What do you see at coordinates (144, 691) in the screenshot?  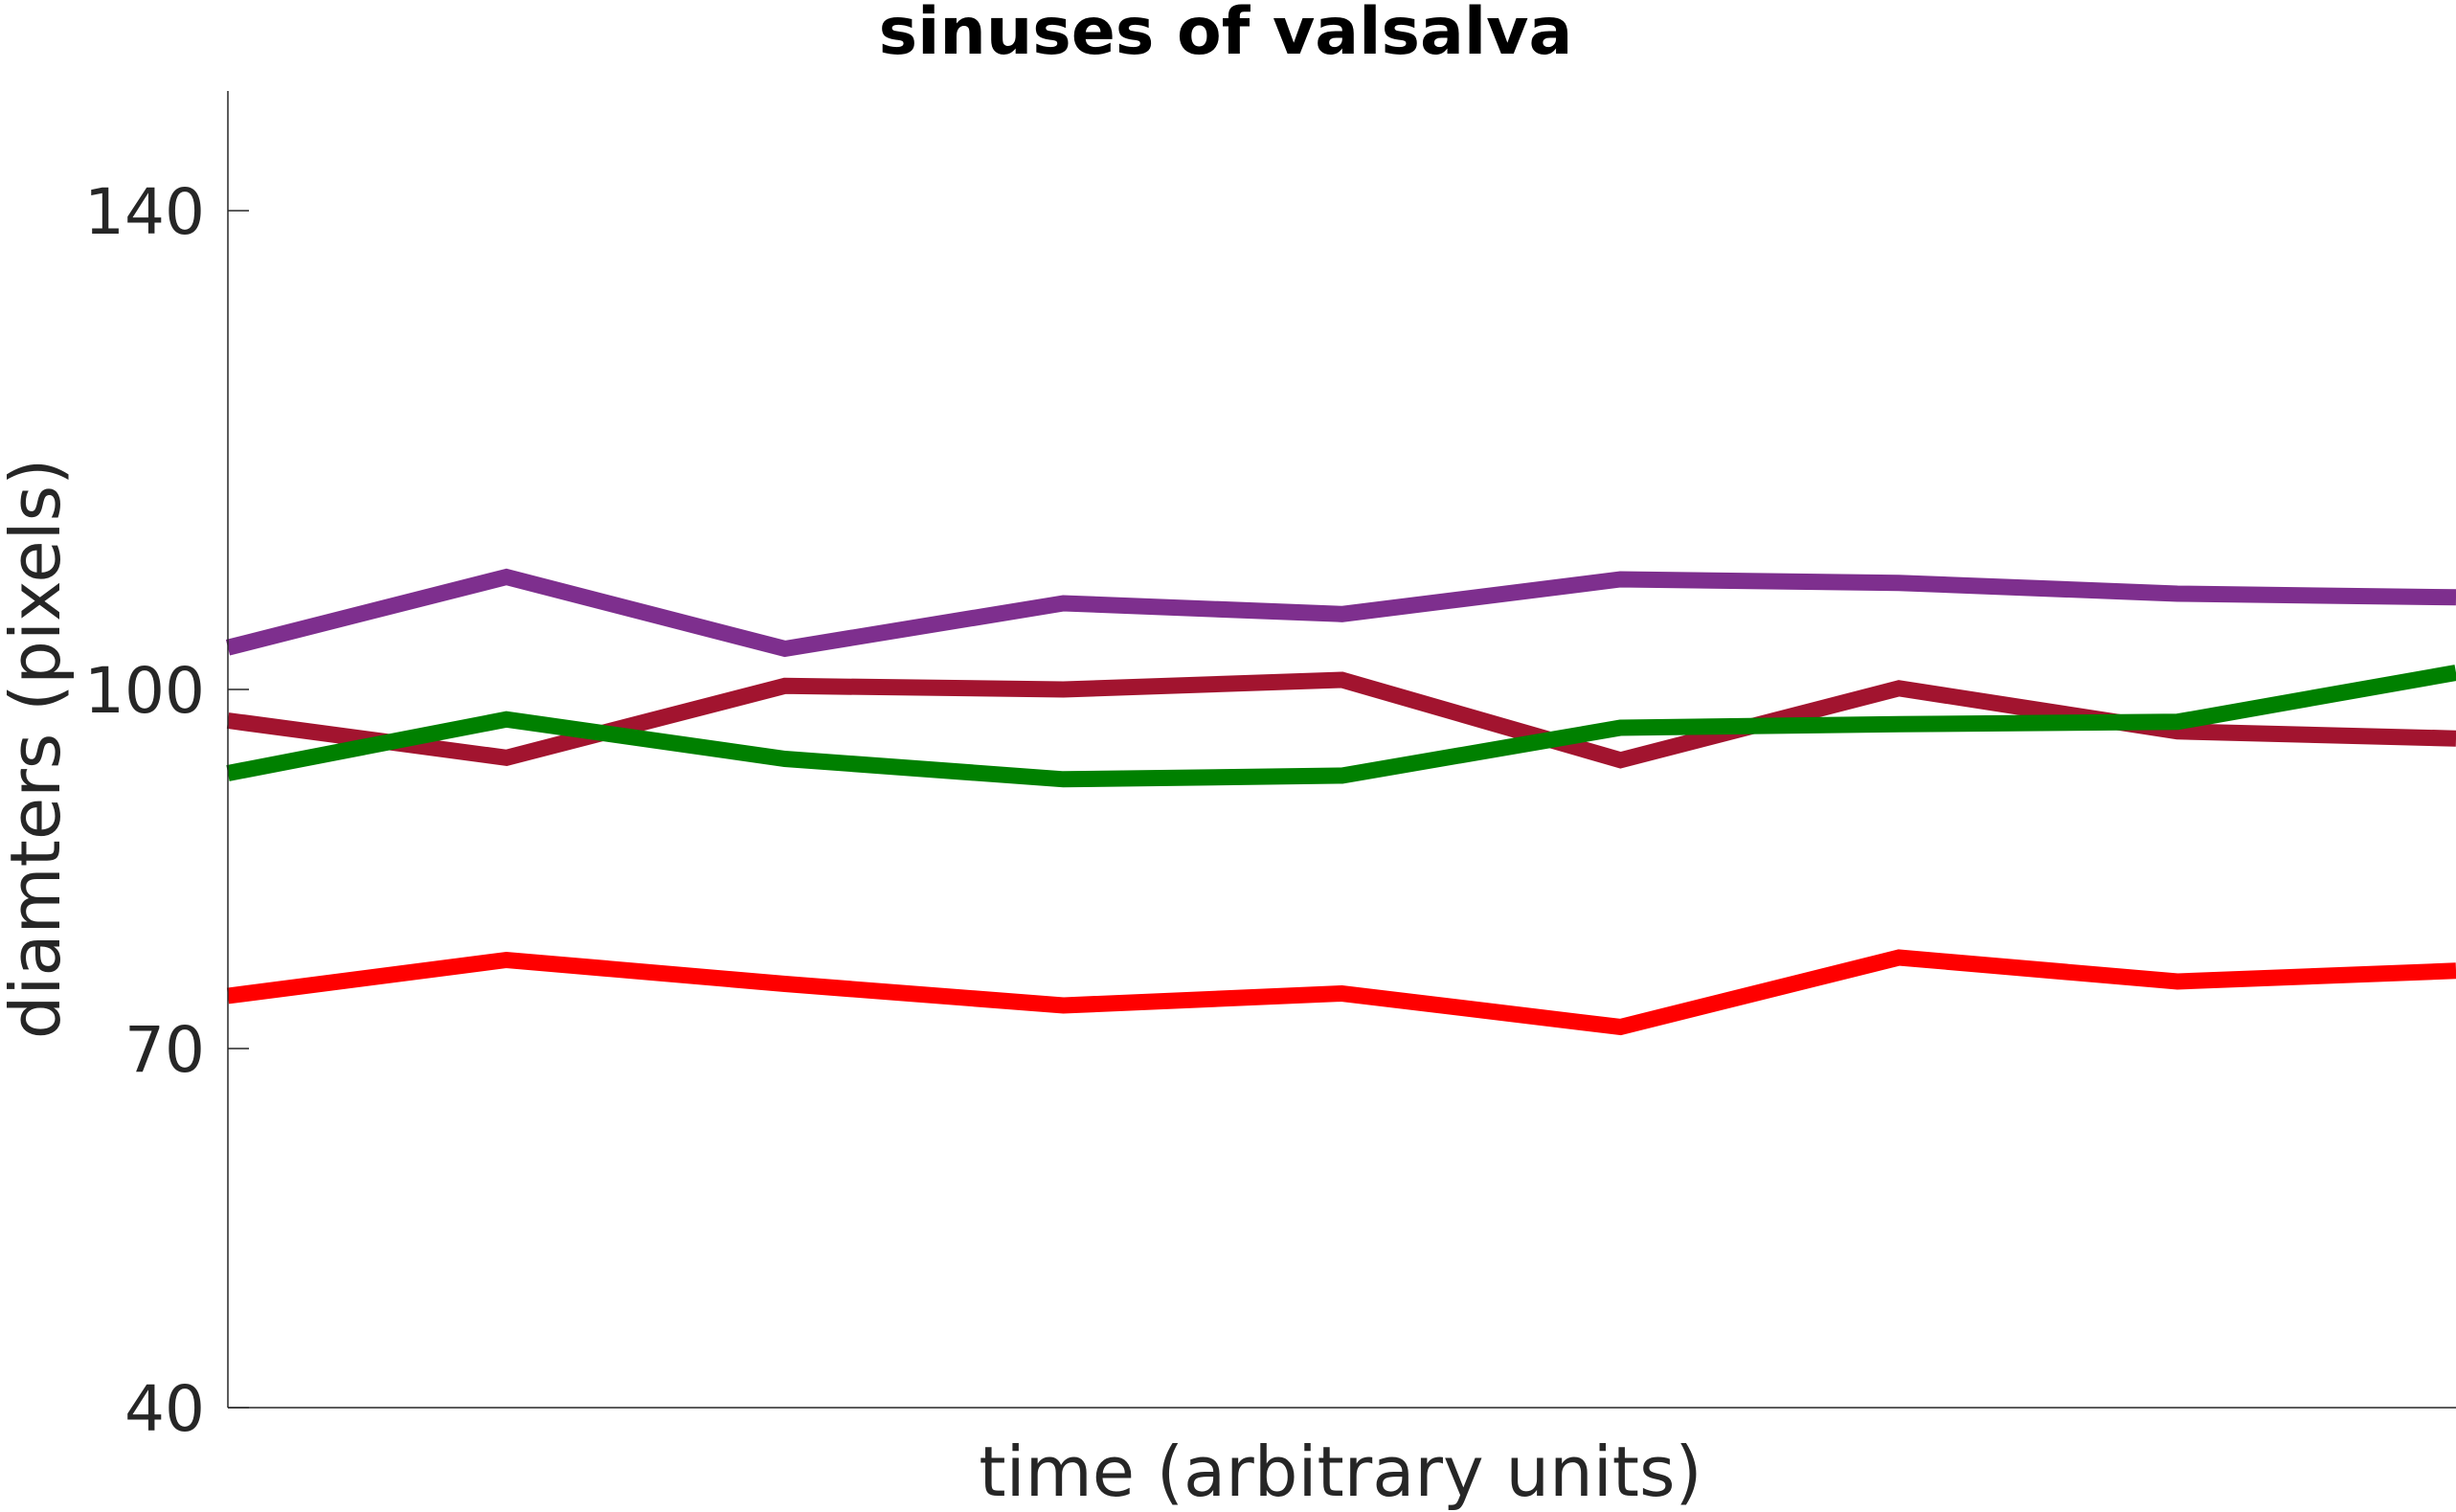 I see `y-tick-label: 100` at bounding box center [144, 691].